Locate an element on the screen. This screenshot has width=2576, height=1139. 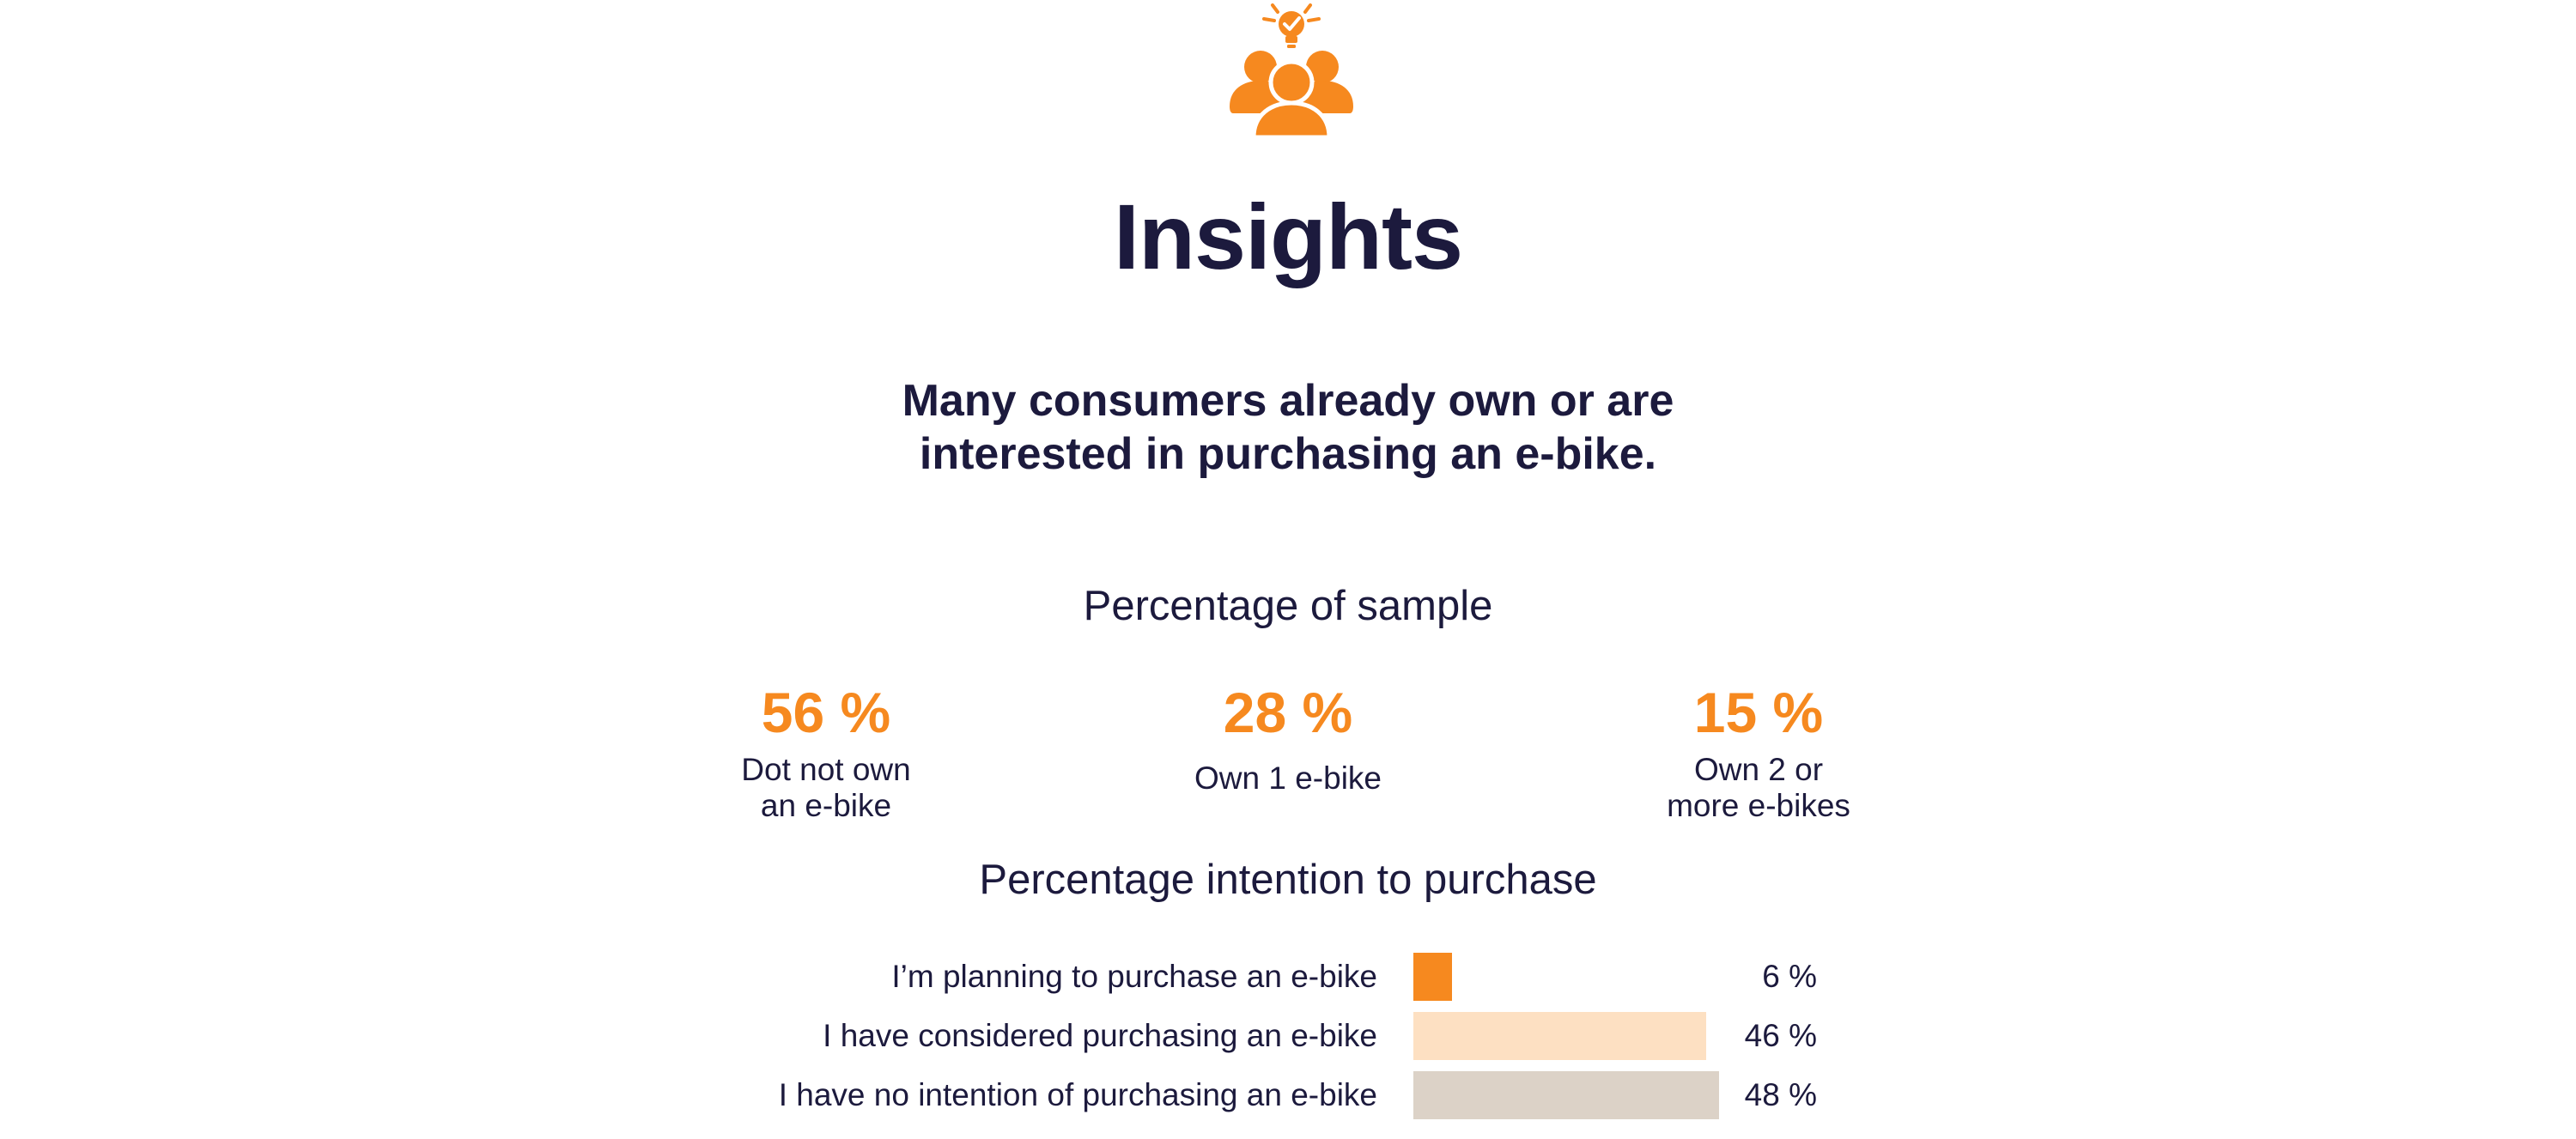
headline-line-1: Many consumers already own or are is located at coordinates (1288, 401).